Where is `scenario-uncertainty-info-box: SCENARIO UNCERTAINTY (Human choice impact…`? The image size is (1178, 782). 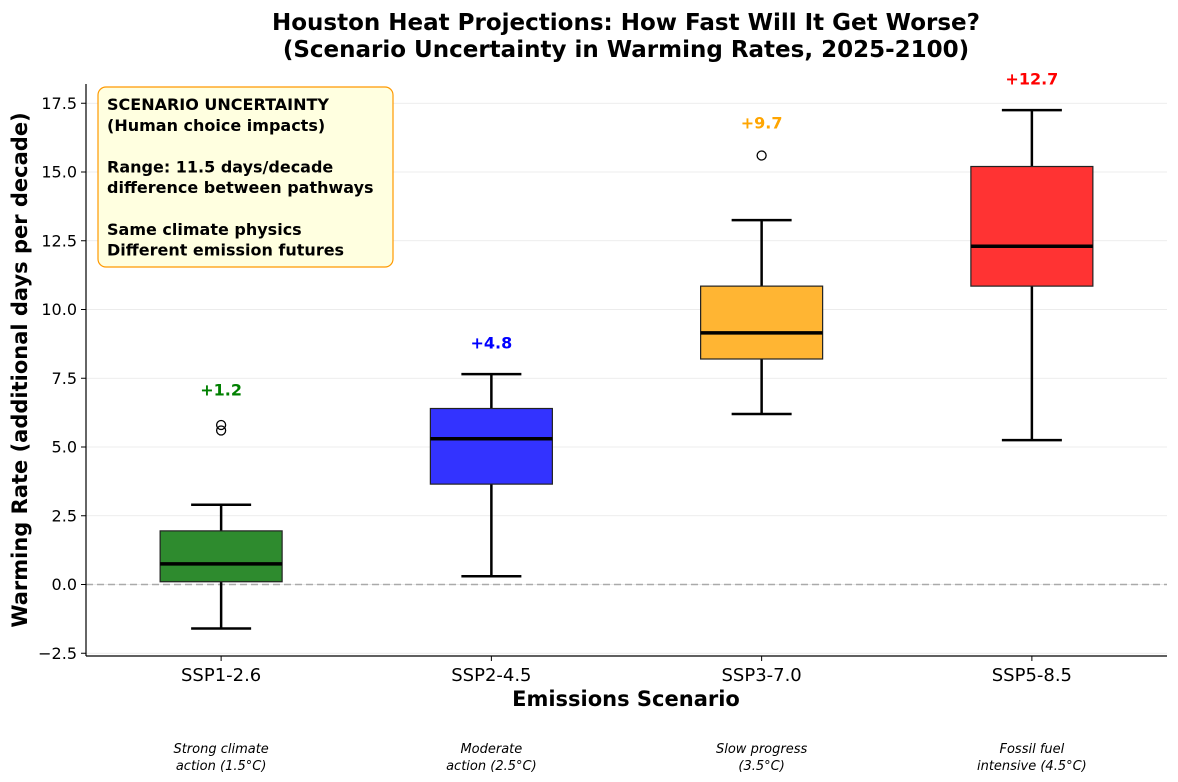
scenario-uncertainty-info-box: SCENARIO UNCERTAINTY (Human choice impact… is located at coordinates (245, 177).